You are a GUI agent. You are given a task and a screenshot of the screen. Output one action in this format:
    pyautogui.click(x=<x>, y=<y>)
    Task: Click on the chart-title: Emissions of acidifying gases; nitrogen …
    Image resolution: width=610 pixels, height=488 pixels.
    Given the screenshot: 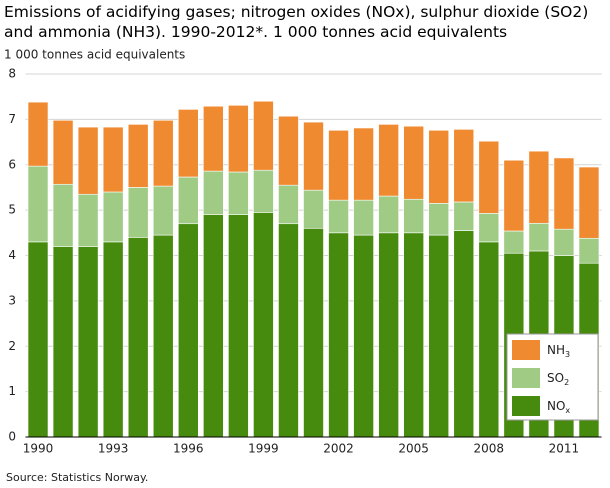 What is the action you would take?
    pyautogui.click(x=296, y=22)
    